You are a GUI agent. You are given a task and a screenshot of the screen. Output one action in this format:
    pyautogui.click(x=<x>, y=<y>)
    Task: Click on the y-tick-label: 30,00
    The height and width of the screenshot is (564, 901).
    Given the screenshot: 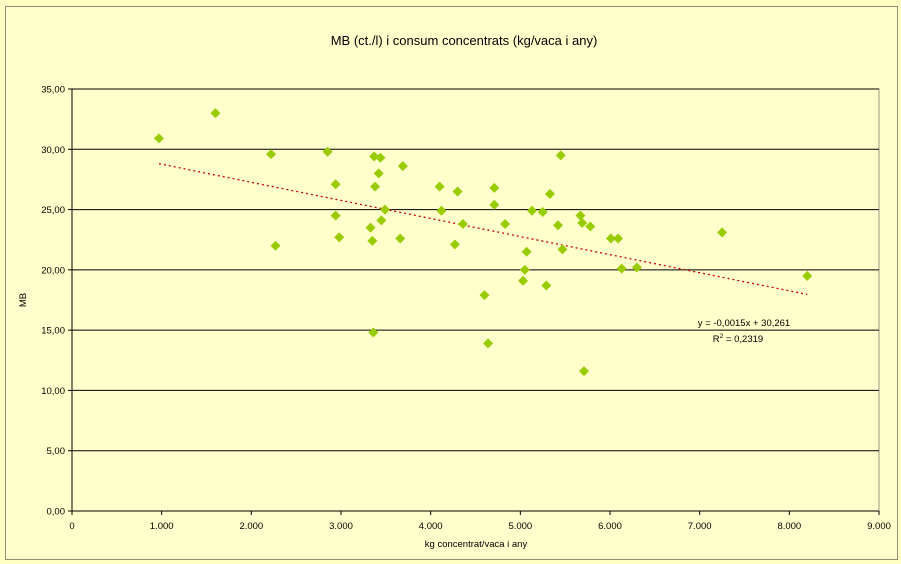 What is the action you would take?
    pyautogui.click(x=53, y=150)
    